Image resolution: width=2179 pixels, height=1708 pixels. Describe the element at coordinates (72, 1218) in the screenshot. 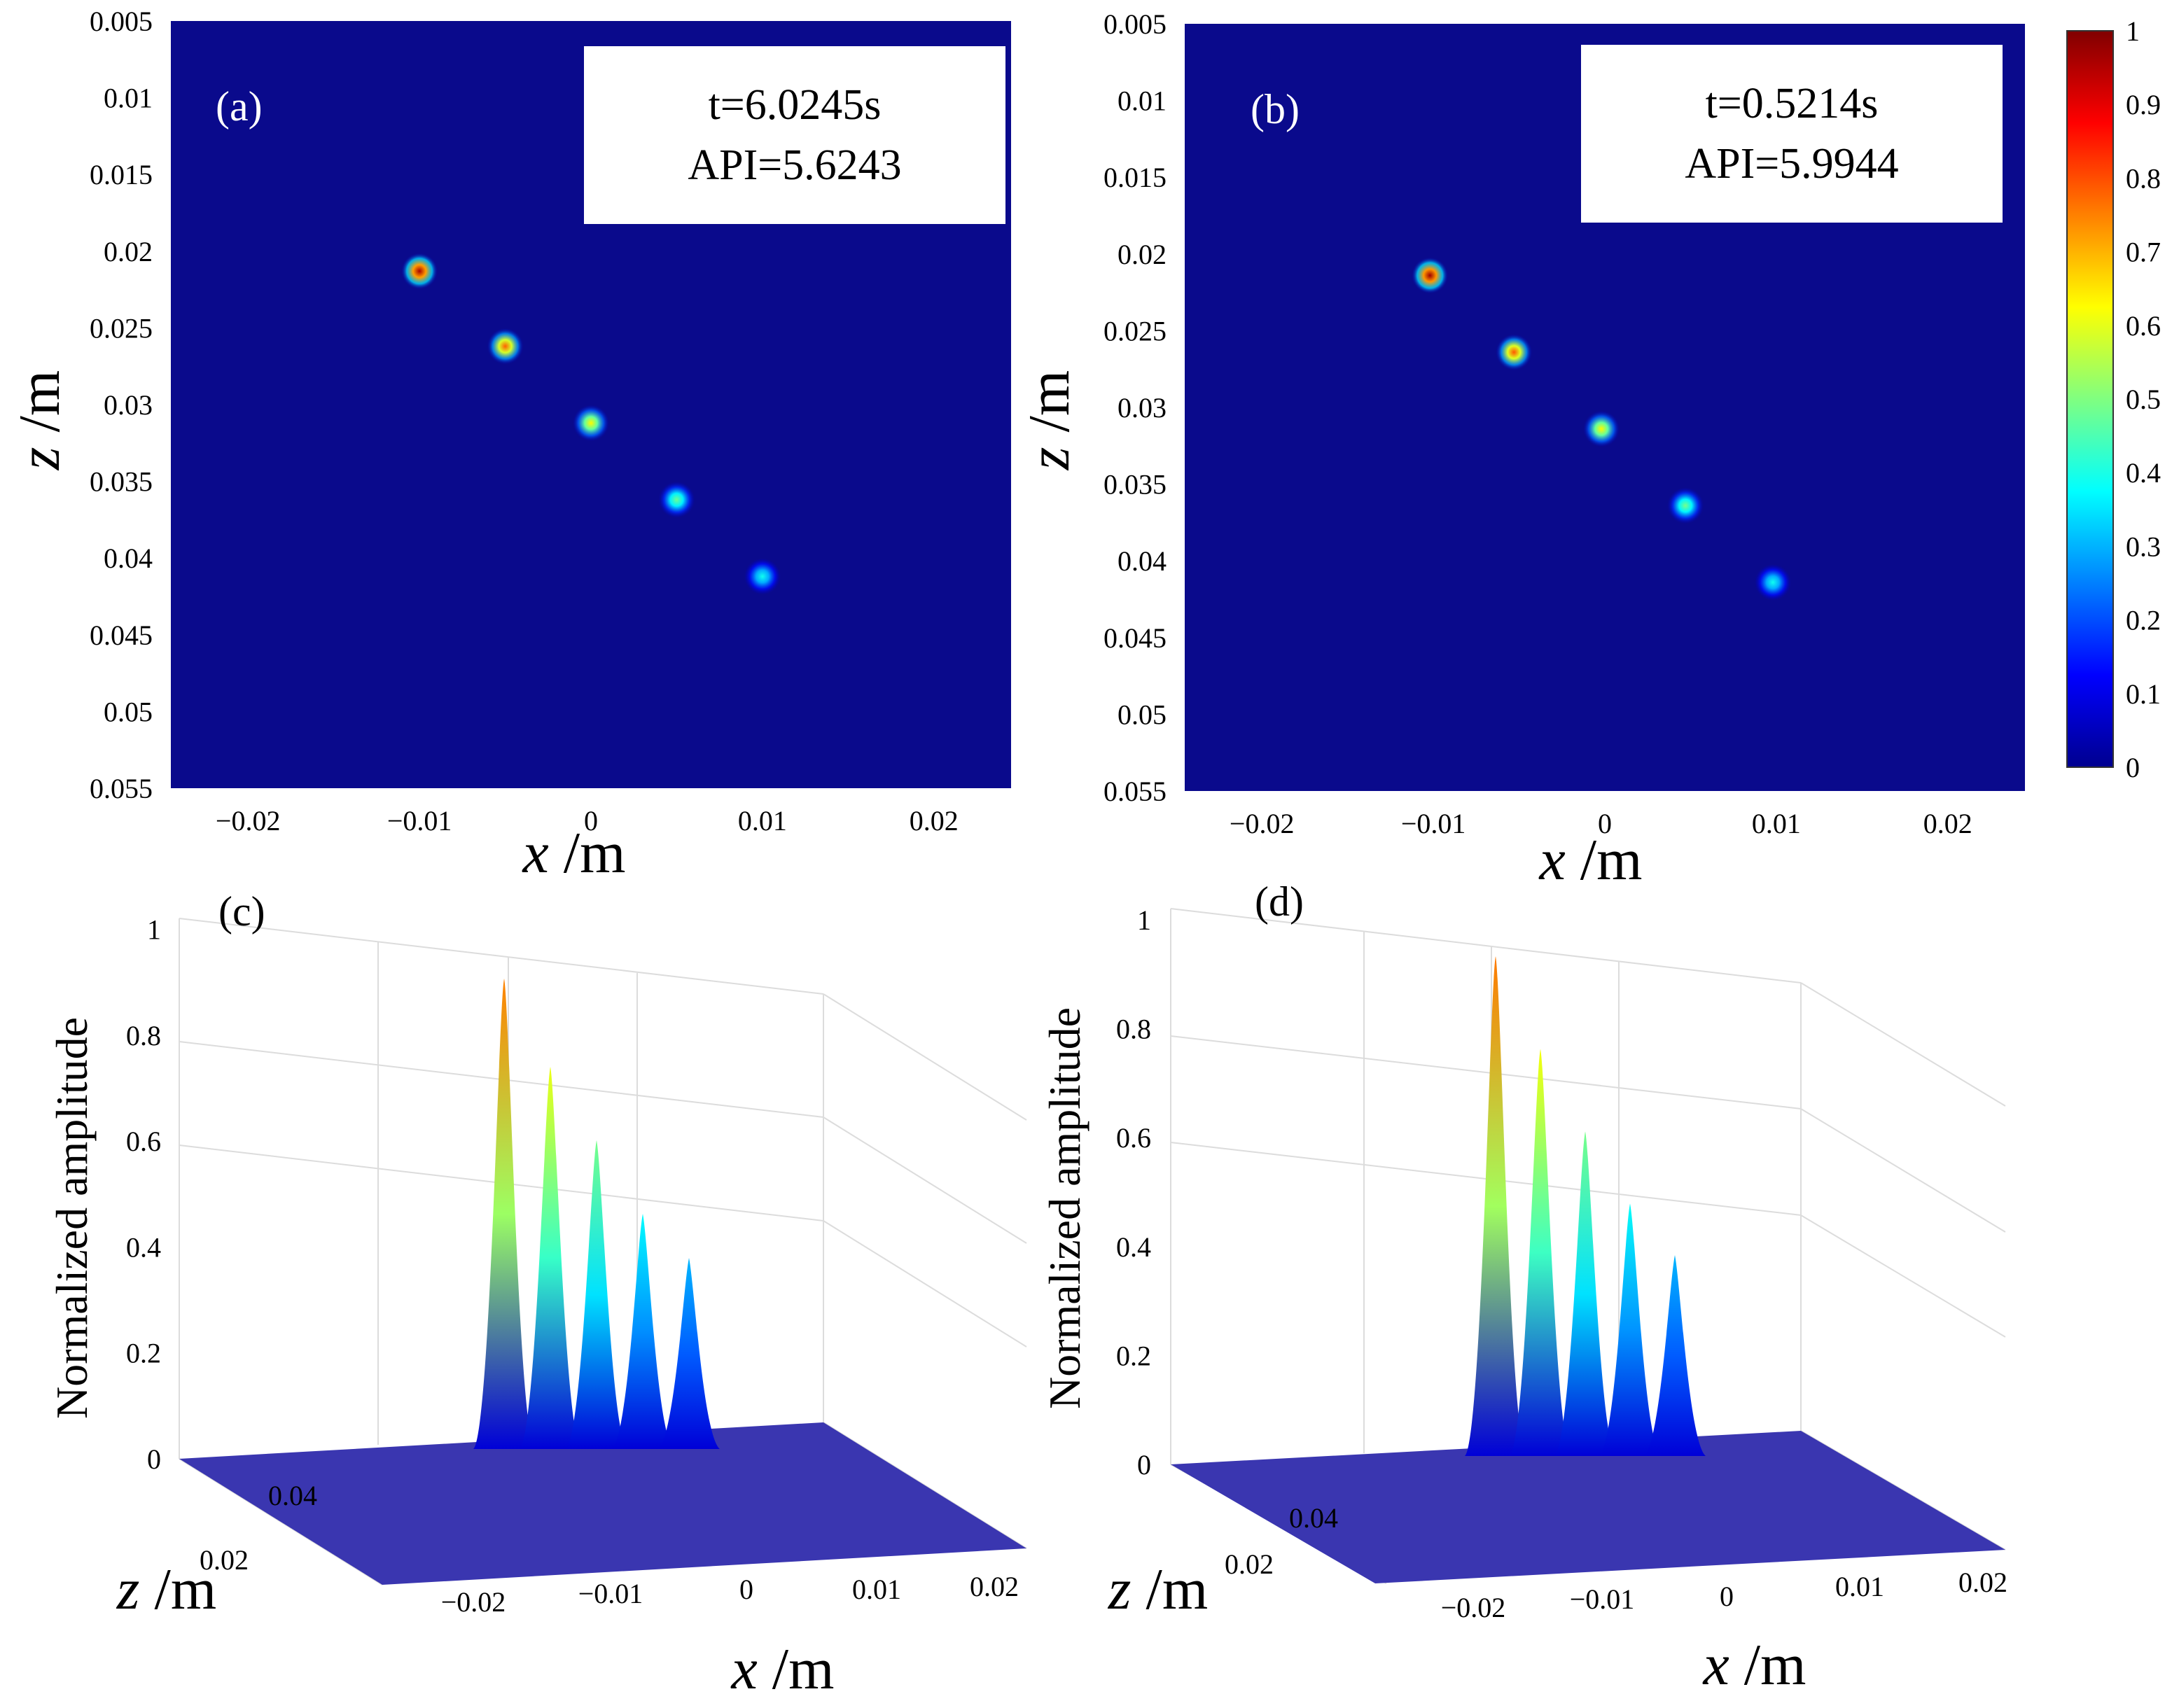

I see `surface-c-zlabel: Normalized amplitude` at that location.